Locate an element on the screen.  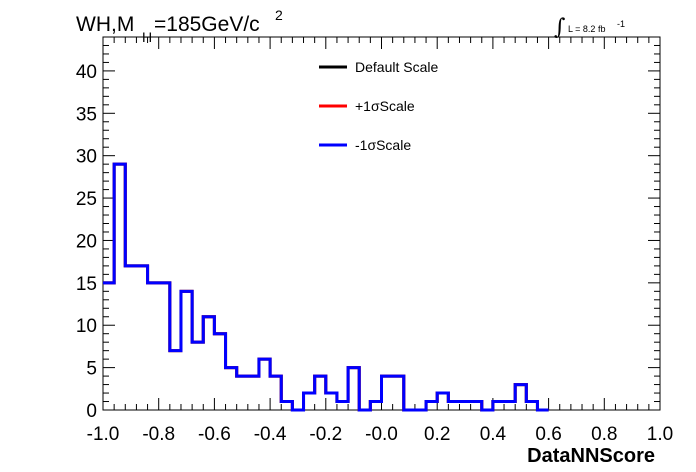
x-tick-label: -0.8 is located at coordinates (158, 434).